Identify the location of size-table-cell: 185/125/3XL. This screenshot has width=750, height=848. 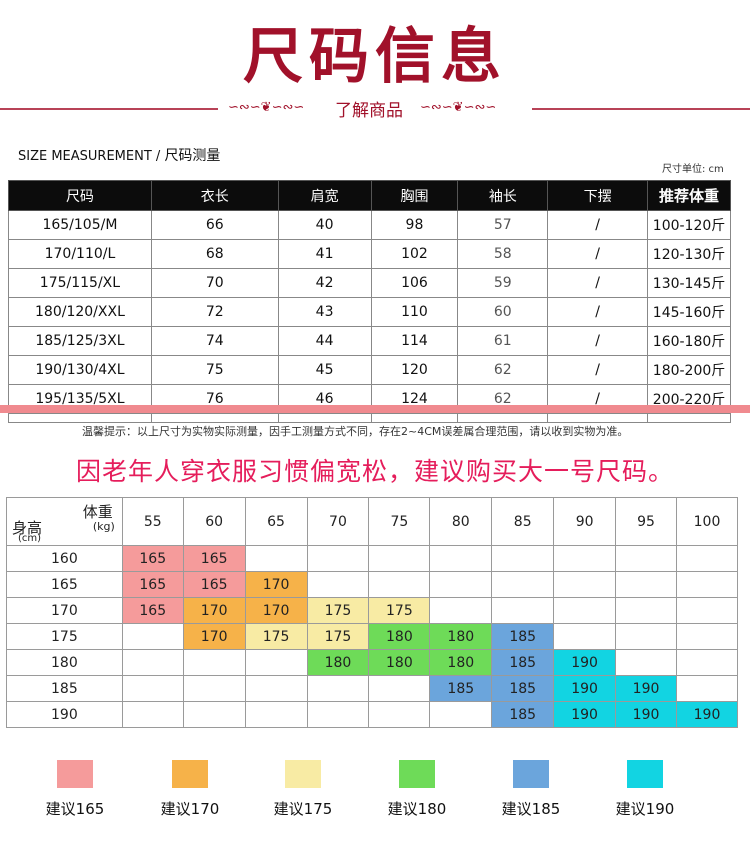
(80, 341).